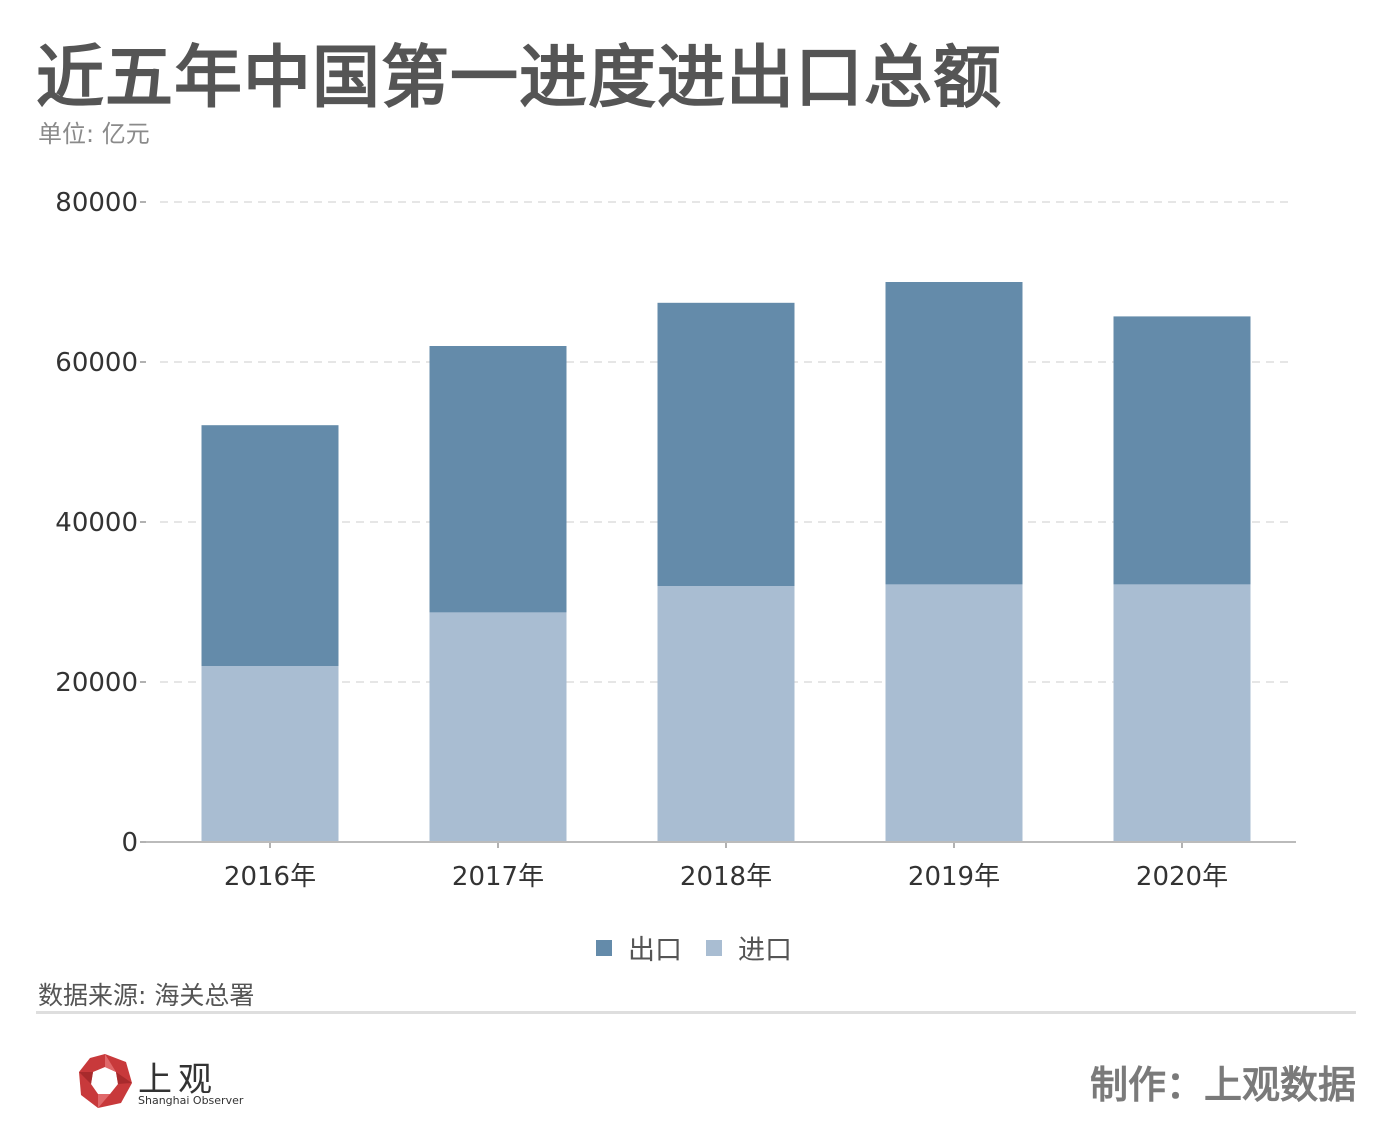 This screenshot has height=1130, width=1394. What do you see at coordinates (96, 363) in the screenshot?
I see `y-tick-label: 60000` at bounding box center [96, 363].